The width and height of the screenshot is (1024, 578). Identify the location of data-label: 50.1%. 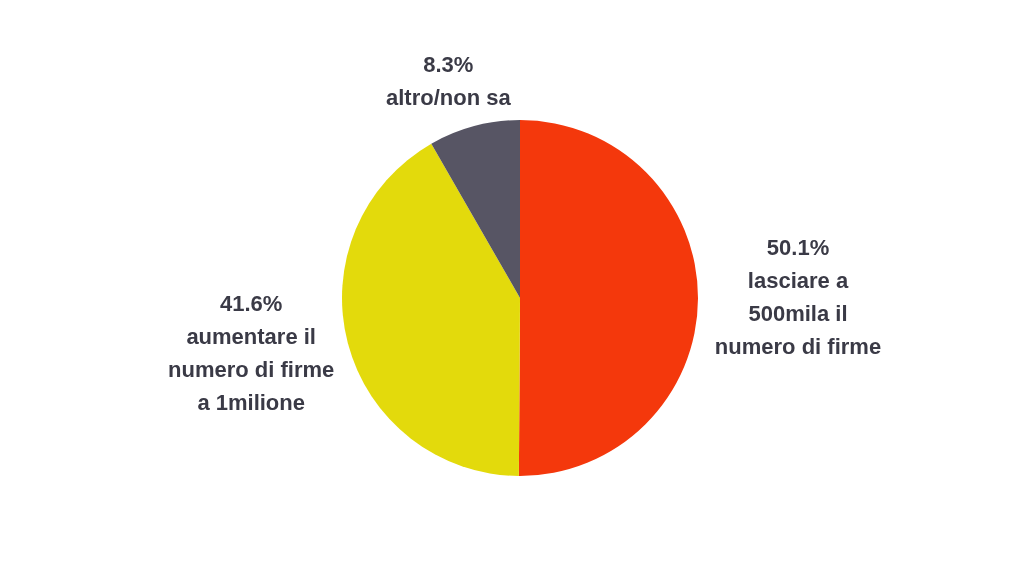
(798, 248).